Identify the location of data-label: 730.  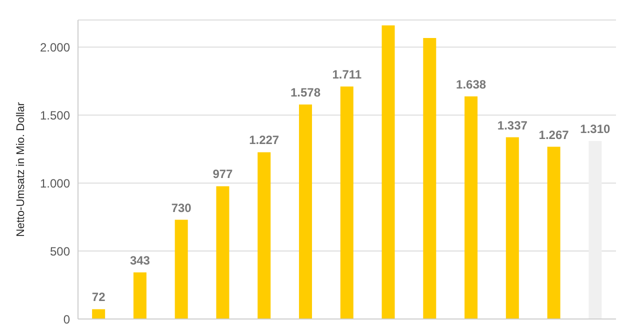
(181, 207).